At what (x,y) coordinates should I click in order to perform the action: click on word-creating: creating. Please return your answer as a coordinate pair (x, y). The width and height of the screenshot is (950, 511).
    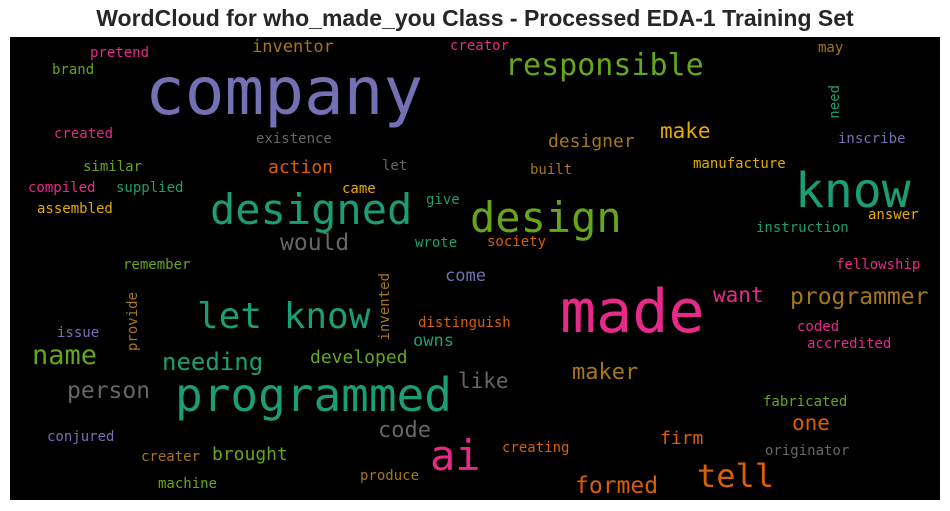
    Looking at the image, I should click on (536, 448).